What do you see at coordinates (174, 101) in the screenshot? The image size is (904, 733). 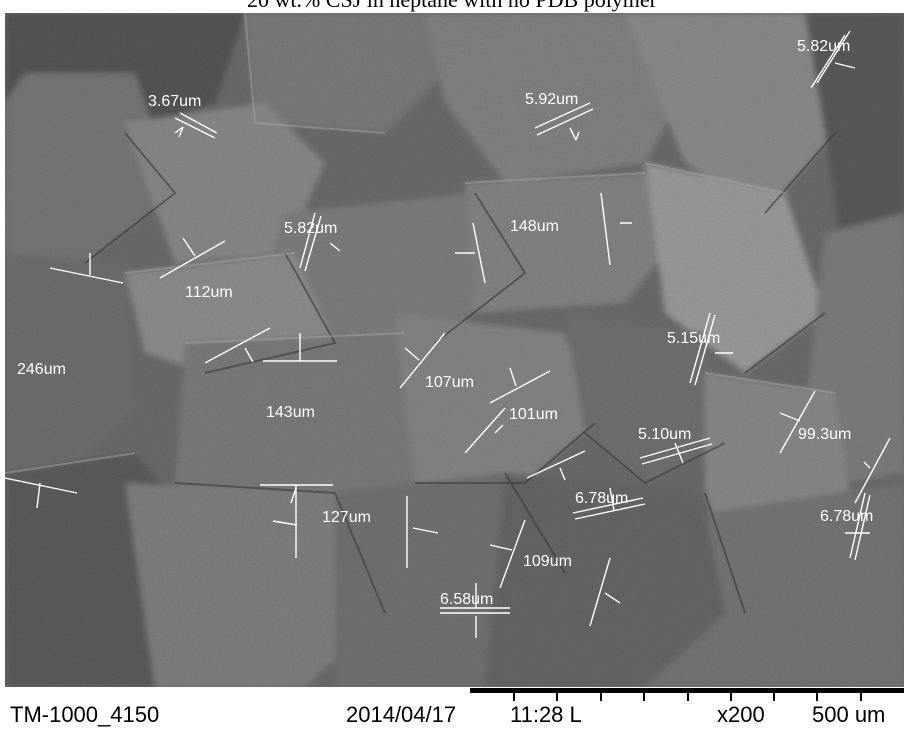 I see `measurement-label: 3.67um` at bounding box center [174, 101].